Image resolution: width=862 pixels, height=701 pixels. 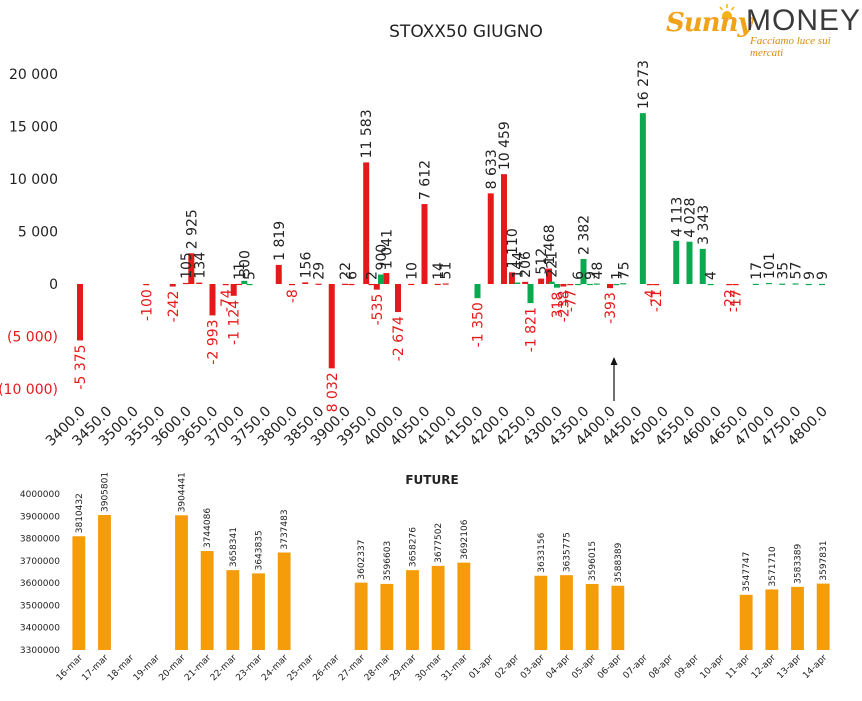 I want to click on data-label: 3643835, so click(x=260, y=550).